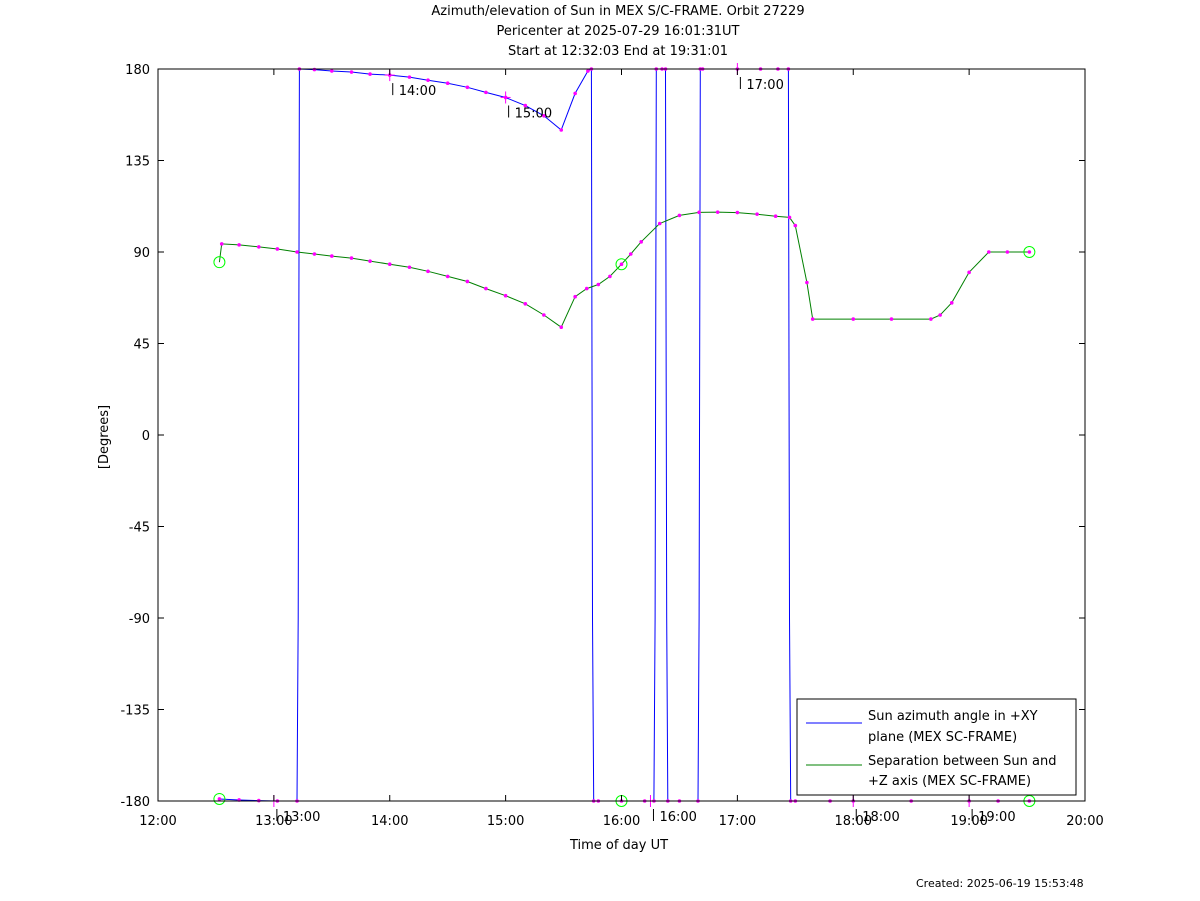 This screenshot has width=1200, height=901. I want to click on y-tick-label: -135, so click(135, 711).